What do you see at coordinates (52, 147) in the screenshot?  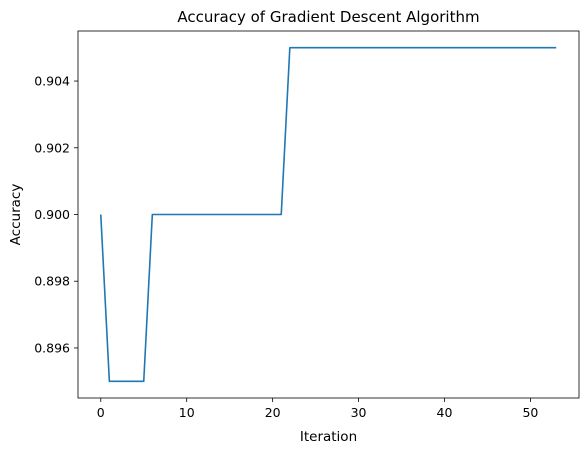 I see `y-tick-label: 0.902` at bounding box center [52, 147].